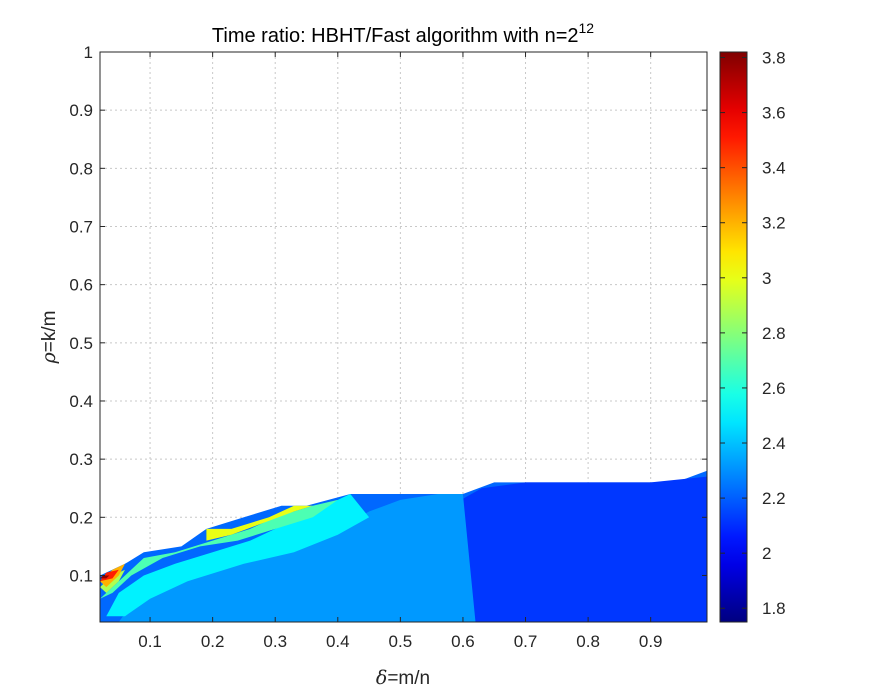 The image size is (872, 698). What do you see at coordinates (774, 443) in the screenshot?
I see `colorbar-tick-label: 2.4` at bounding box center [774, 443].